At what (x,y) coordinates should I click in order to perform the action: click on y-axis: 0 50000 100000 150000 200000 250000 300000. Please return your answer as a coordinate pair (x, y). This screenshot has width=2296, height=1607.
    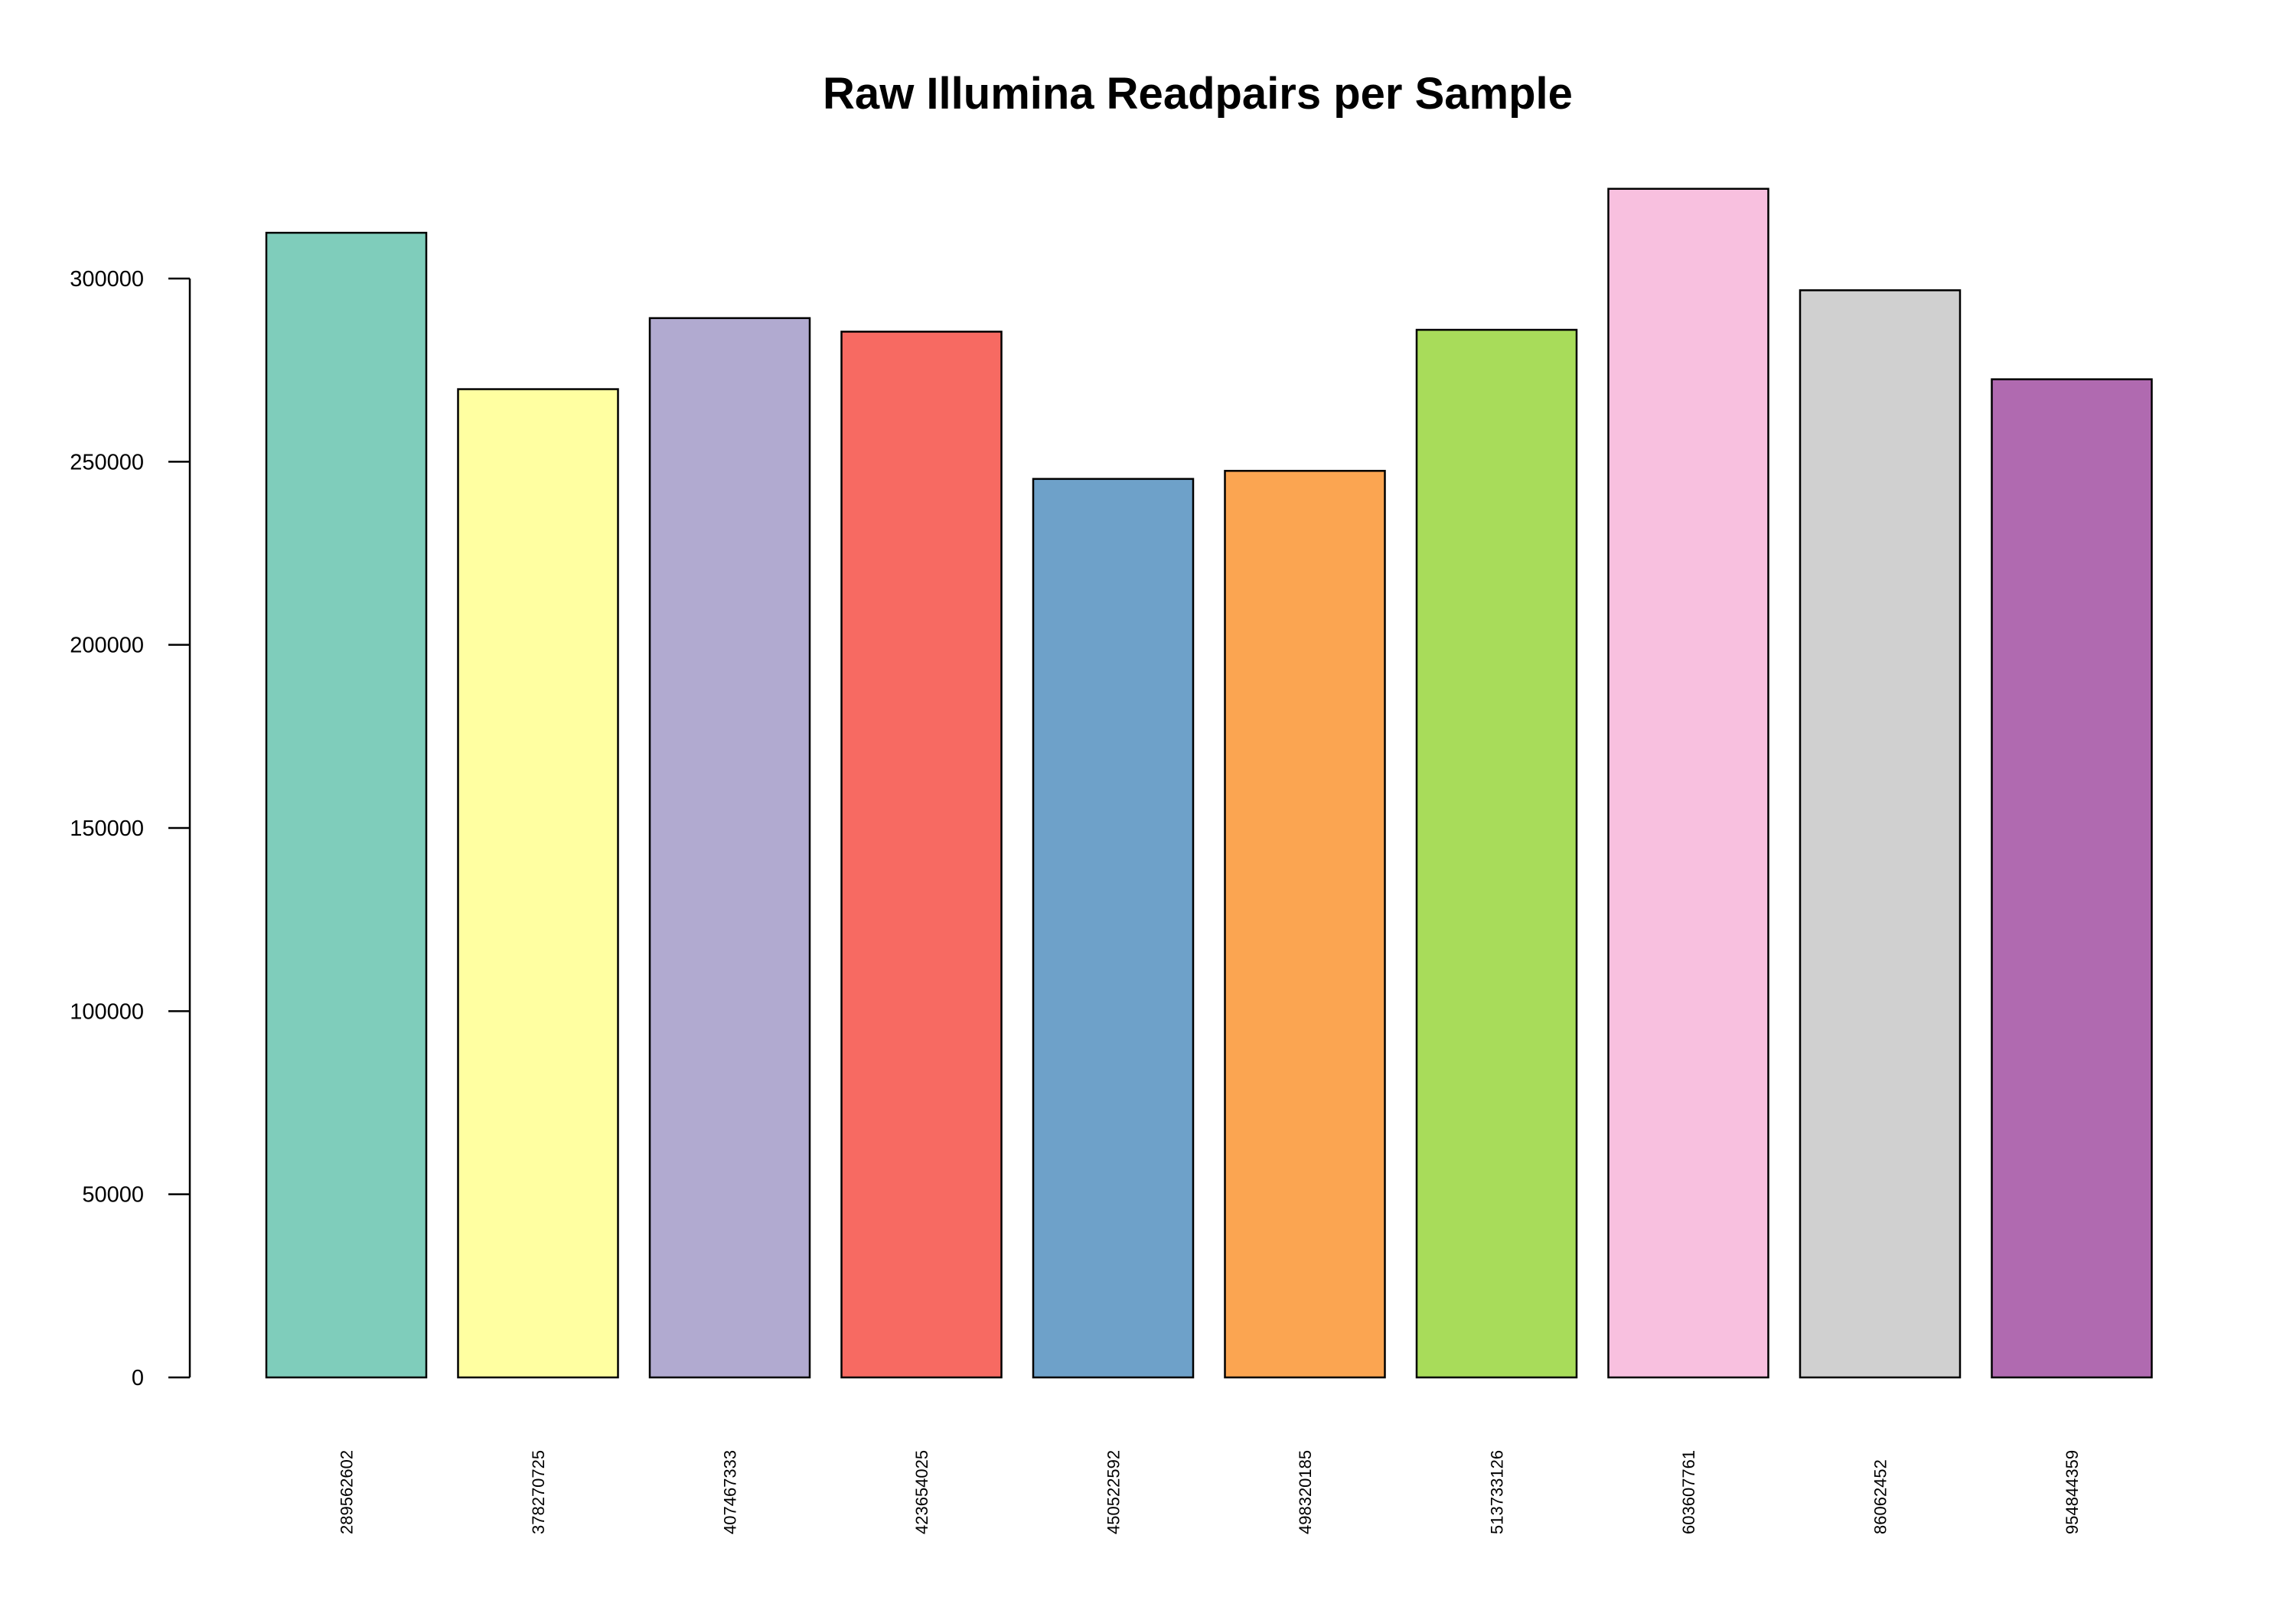
    Looking at the image, I should click on (130, 828).